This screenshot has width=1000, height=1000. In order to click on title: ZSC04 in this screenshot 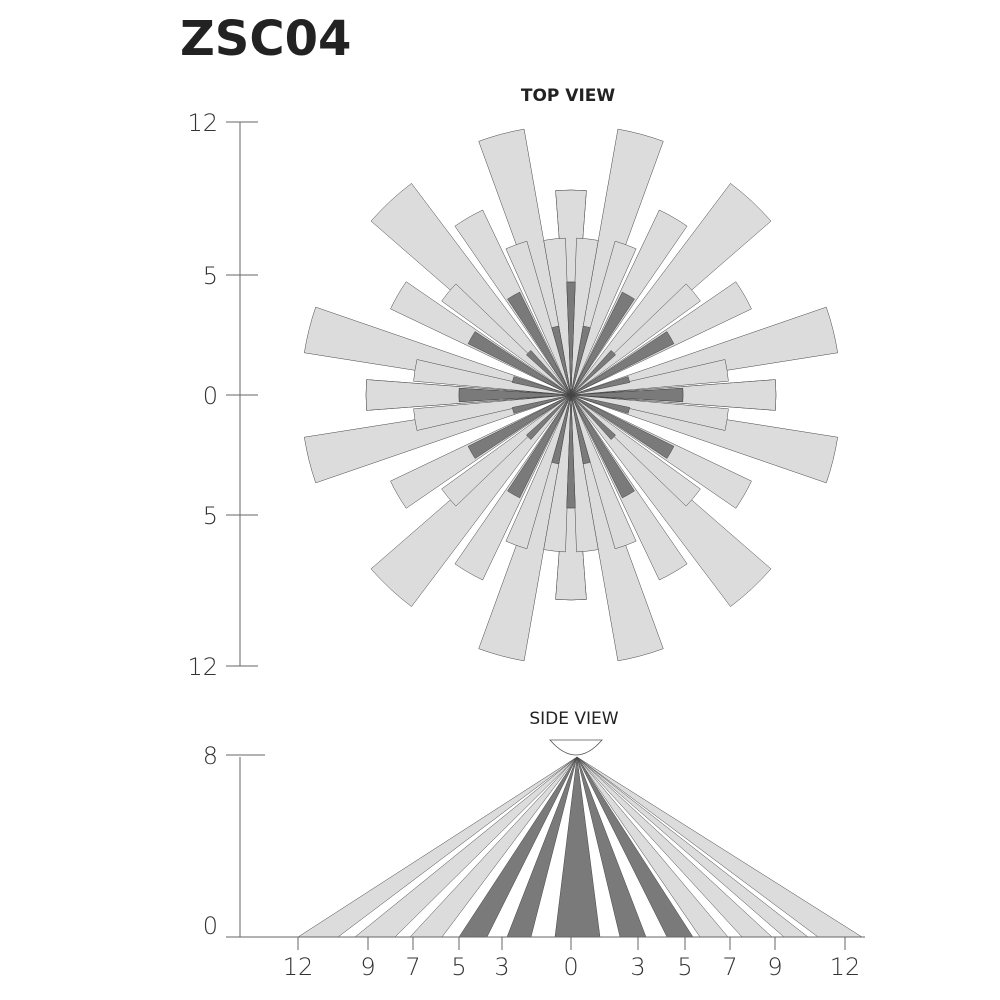, I will do `click(265, 39)`.